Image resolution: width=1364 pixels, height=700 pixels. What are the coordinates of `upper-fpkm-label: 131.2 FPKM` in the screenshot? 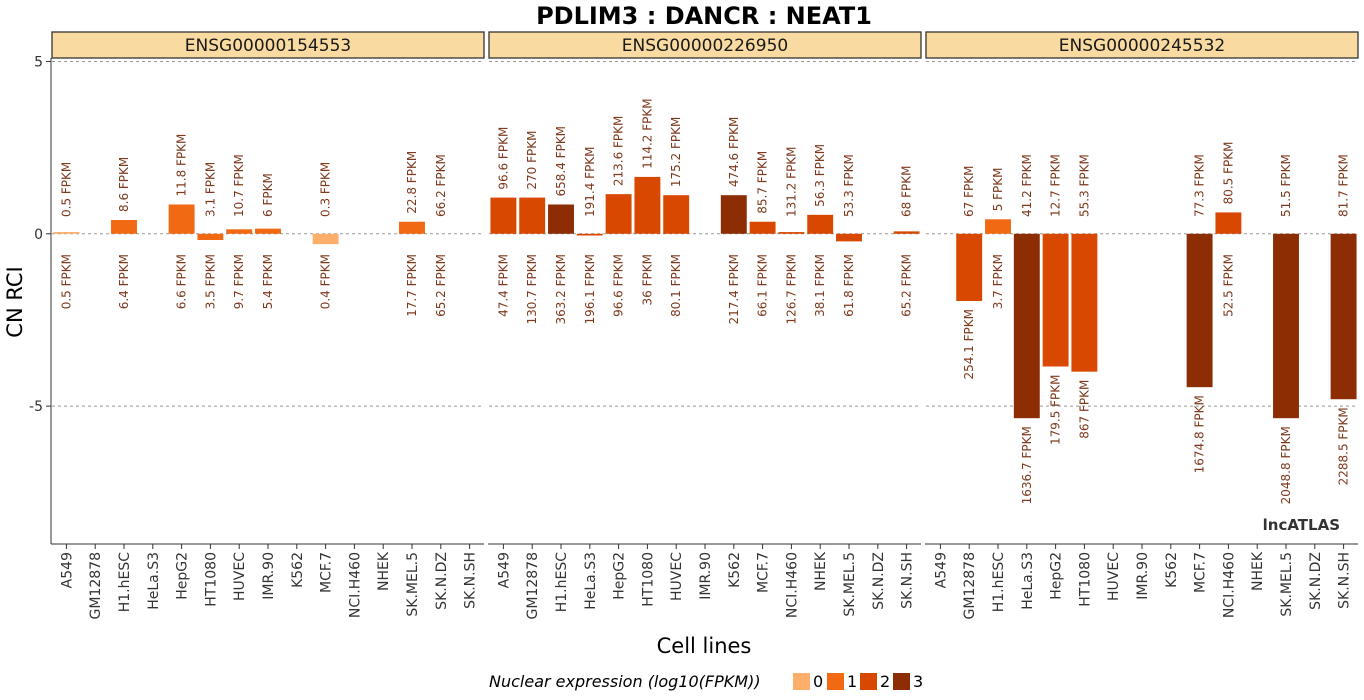 It's located at (791, 181).